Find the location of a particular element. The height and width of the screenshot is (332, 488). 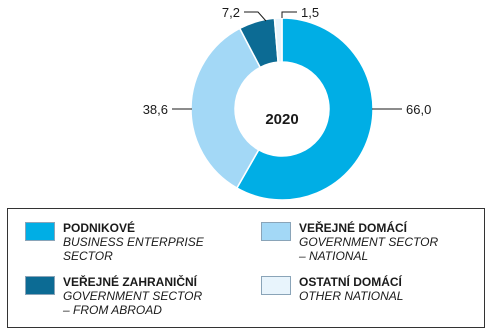

legend-text: OSTATNÍ DOMÁCÍ OTHER NATIONAL is located at coordinates (351, 289).